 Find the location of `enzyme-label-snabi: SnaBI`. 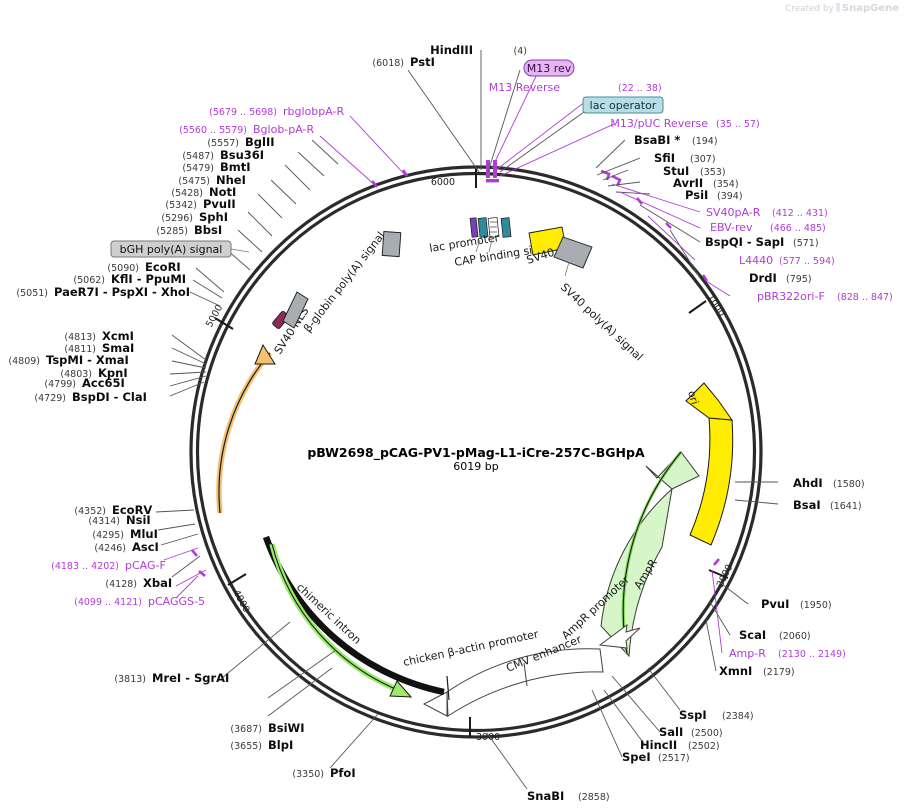

enzyme-label-snabi: SnaBI is located at coordinates (545, 796).